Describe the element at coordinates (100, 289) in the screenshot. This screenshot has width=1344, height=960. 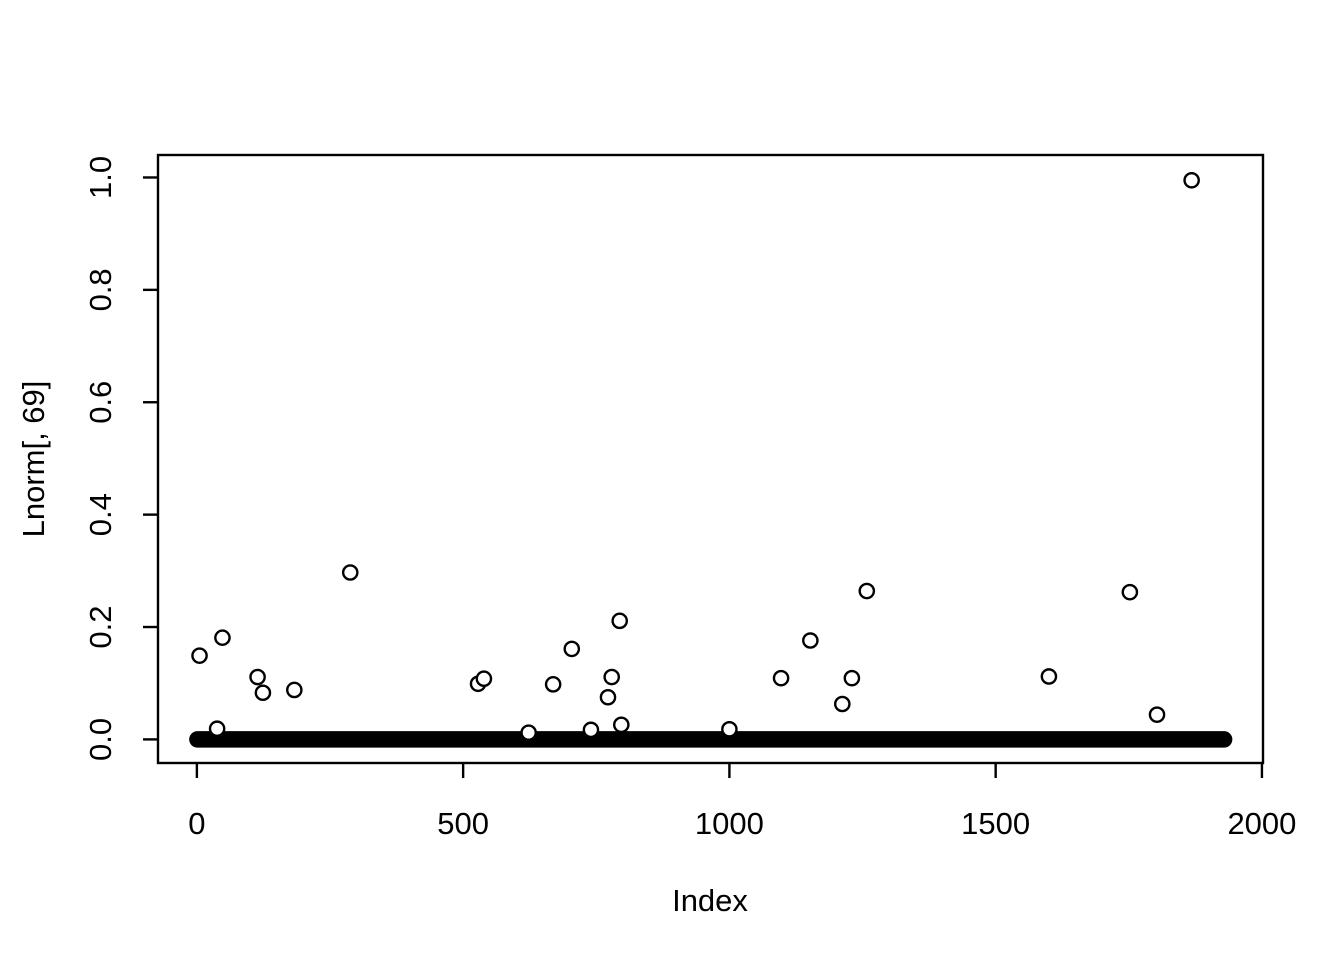
I see `y-axis-tick-label: 0.8` at that location.